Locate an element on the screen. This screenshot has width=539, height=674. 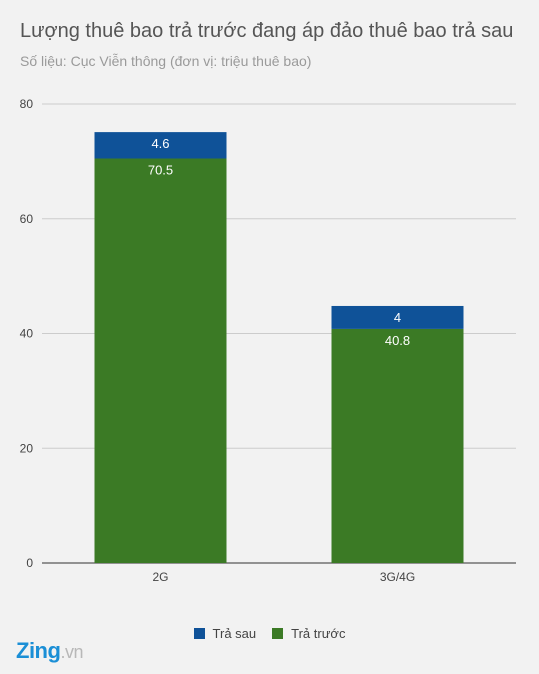
legend-label-tra-sau: Trả sau is located at coordinates (234, 633).